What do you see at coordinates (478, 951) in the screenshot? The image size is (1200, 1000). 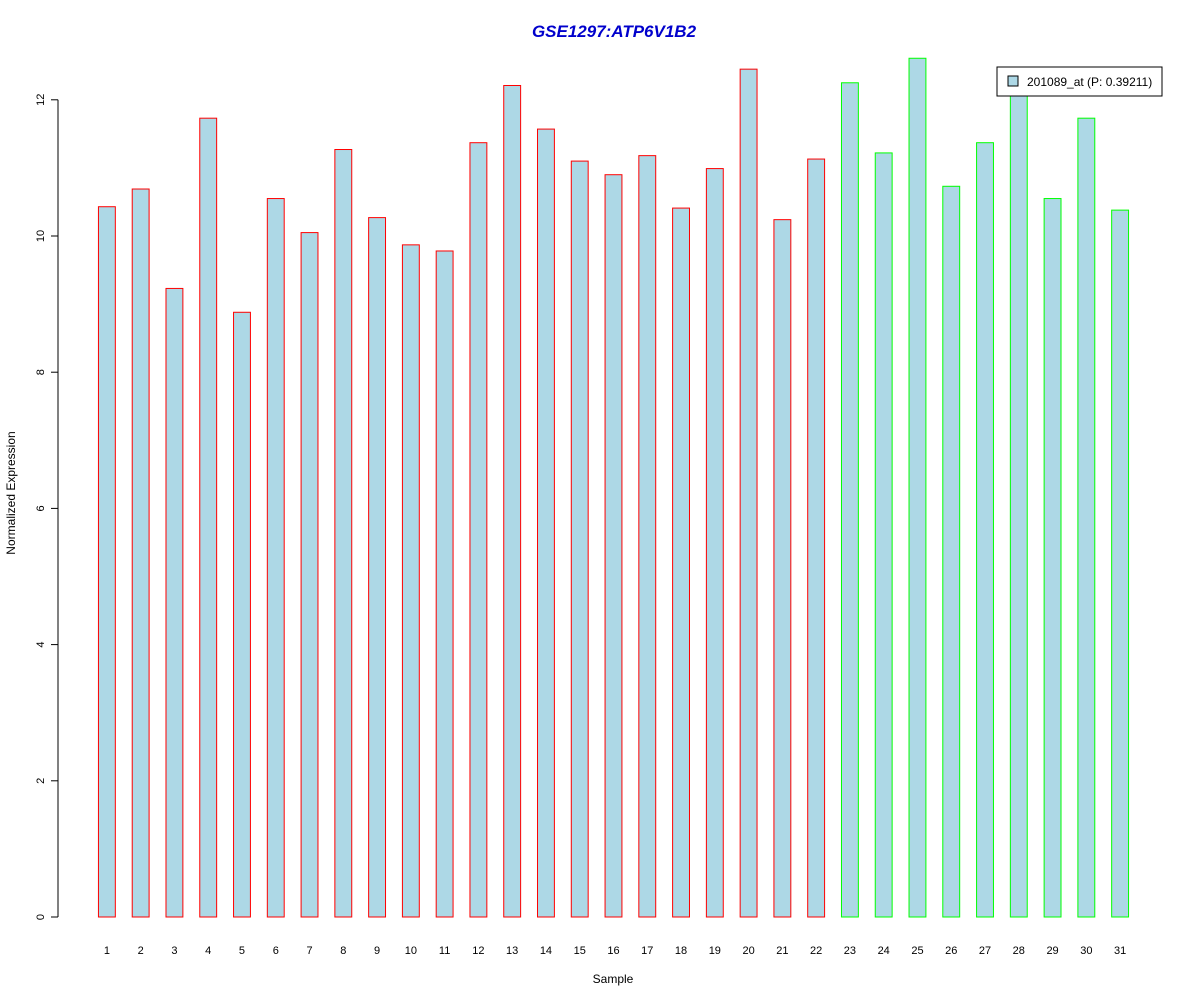 I see `x-tick-label-12: 12` at bounding box center [478, 951].